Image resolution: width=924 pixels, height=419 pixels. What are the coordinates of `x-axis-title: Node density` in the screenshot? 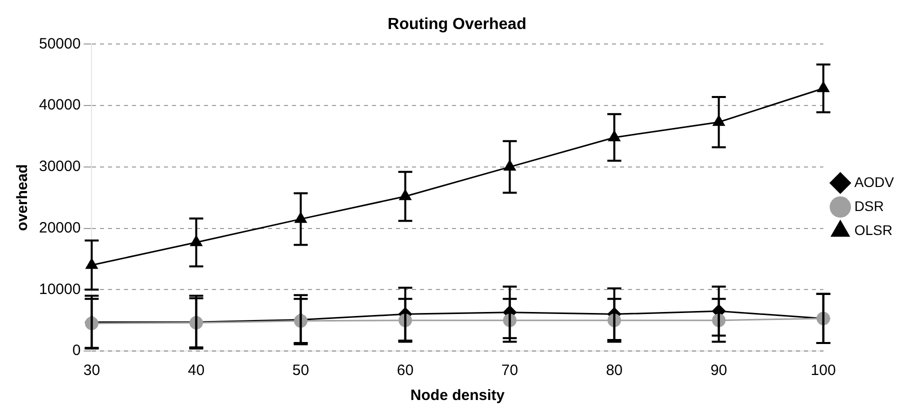 It's located at (458, 395).